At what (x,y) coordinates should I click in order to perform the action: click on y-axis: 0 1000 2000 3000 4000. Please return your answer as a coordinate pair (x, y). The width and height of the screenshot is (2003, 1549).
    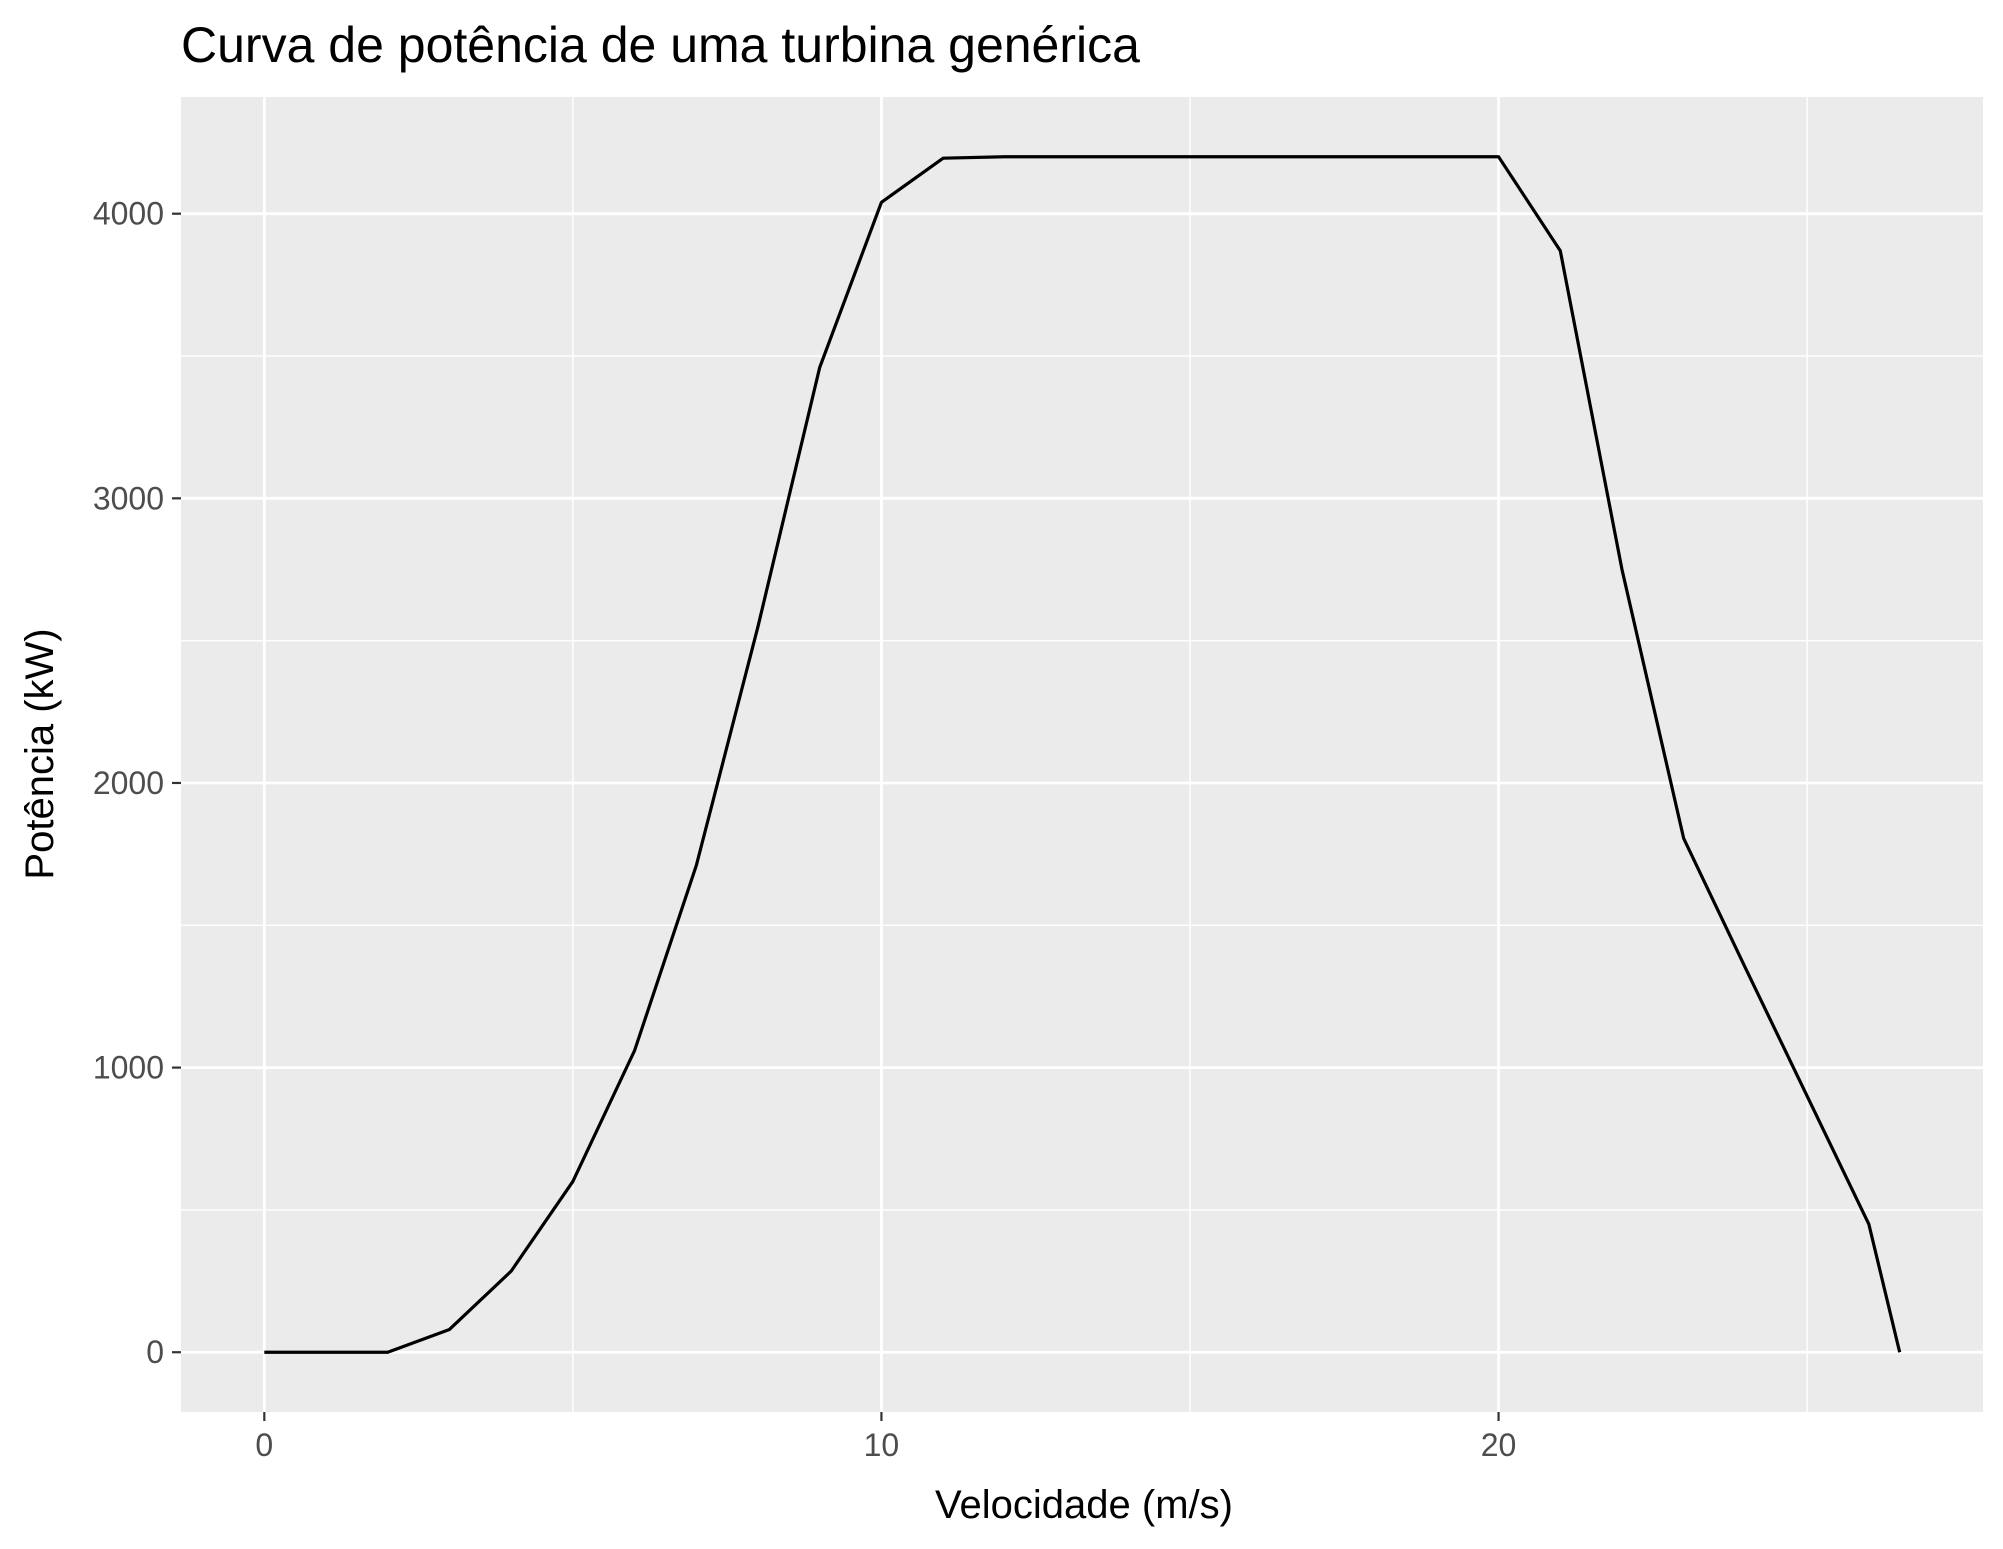
    Looking at the image, I should click on (137, 783).